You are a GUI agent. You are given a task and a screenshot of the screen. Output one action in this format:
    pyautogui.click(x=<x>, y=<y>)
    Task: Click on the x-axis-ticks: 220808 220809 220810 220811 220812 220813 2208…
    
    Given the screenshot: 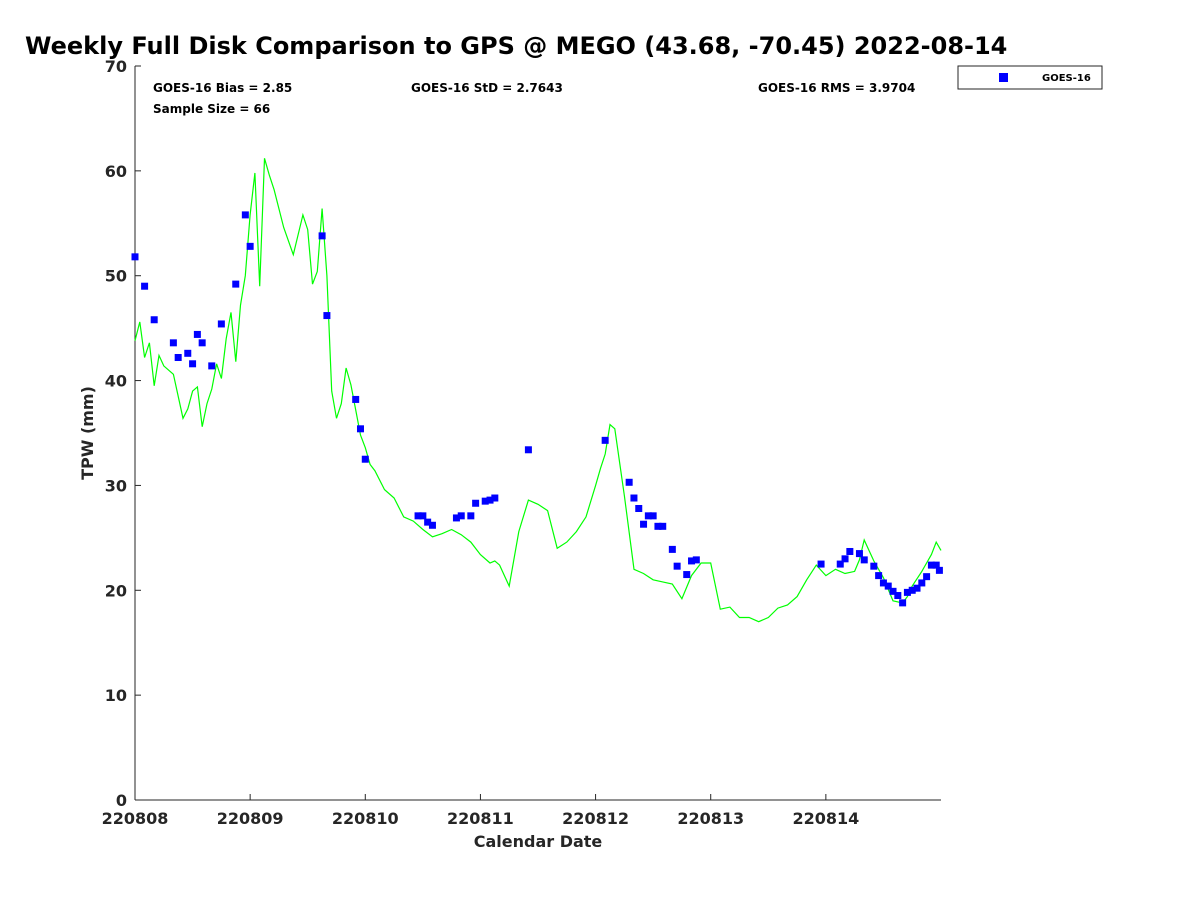 What is the action you would take?
    pyautogui.click(x=480, y=811)
    